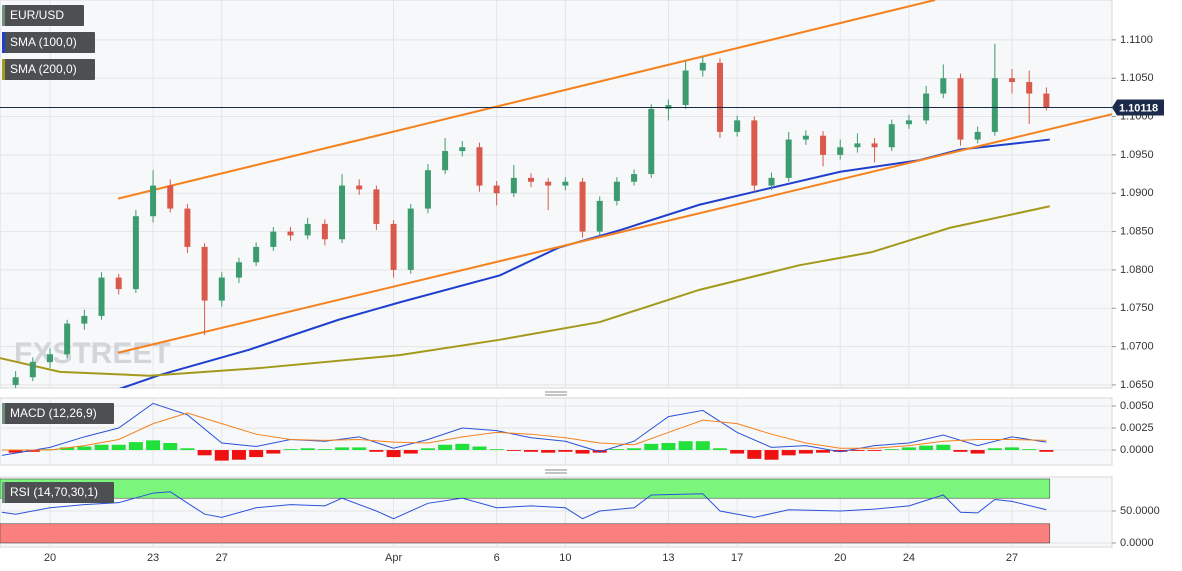 The image size is (1182, 571). I want to click on legend-label: SMA (200,0), so click(43, 69).